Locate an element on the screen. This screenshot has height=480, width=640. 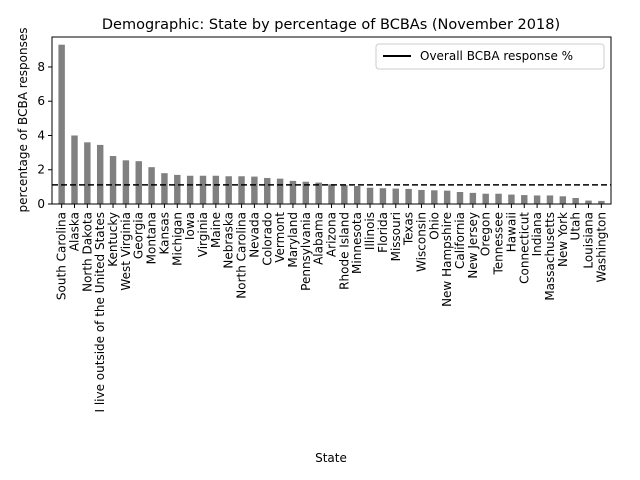
x-tick-label: Colorado is located at coordinates (267, 239).